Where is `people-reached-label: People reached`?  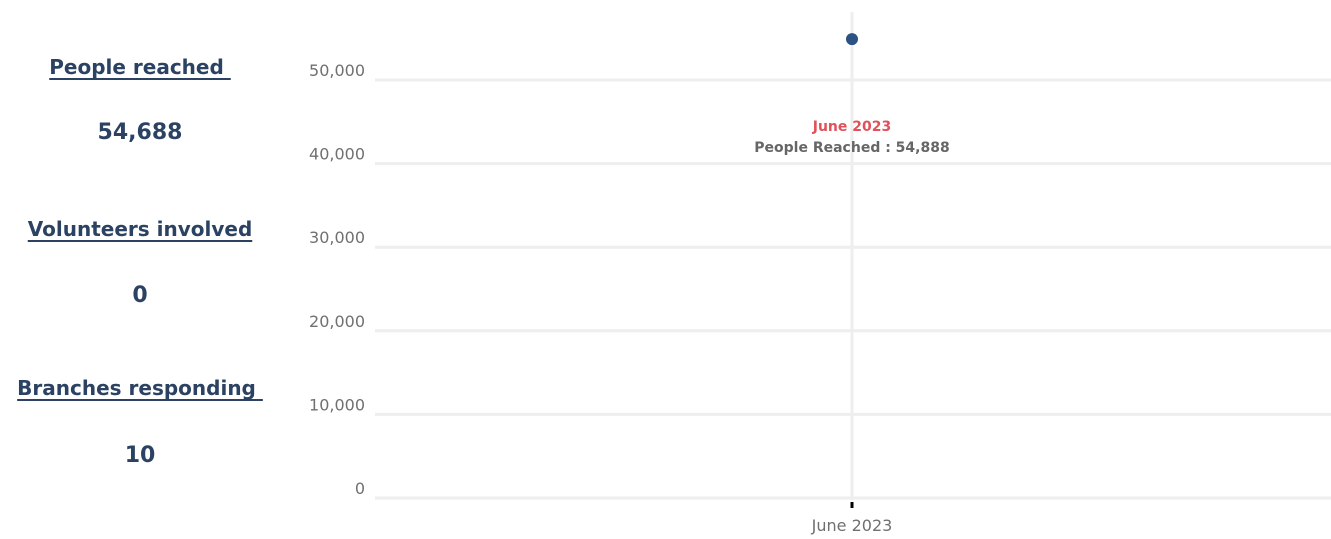
people-reached-label: People reached is located at coordinates (140, 67).